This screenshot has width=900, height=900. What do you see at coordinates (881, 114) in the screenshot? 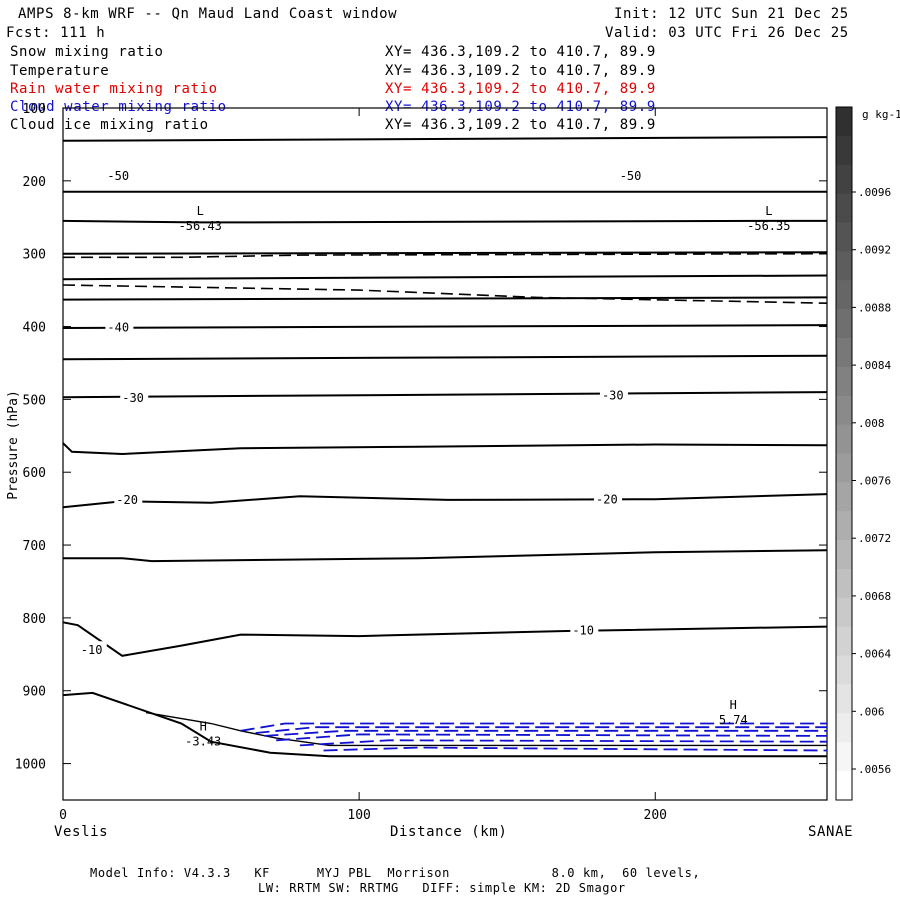
I see `colorbar-unit: g kg-1` at bounding box center [881, 114].